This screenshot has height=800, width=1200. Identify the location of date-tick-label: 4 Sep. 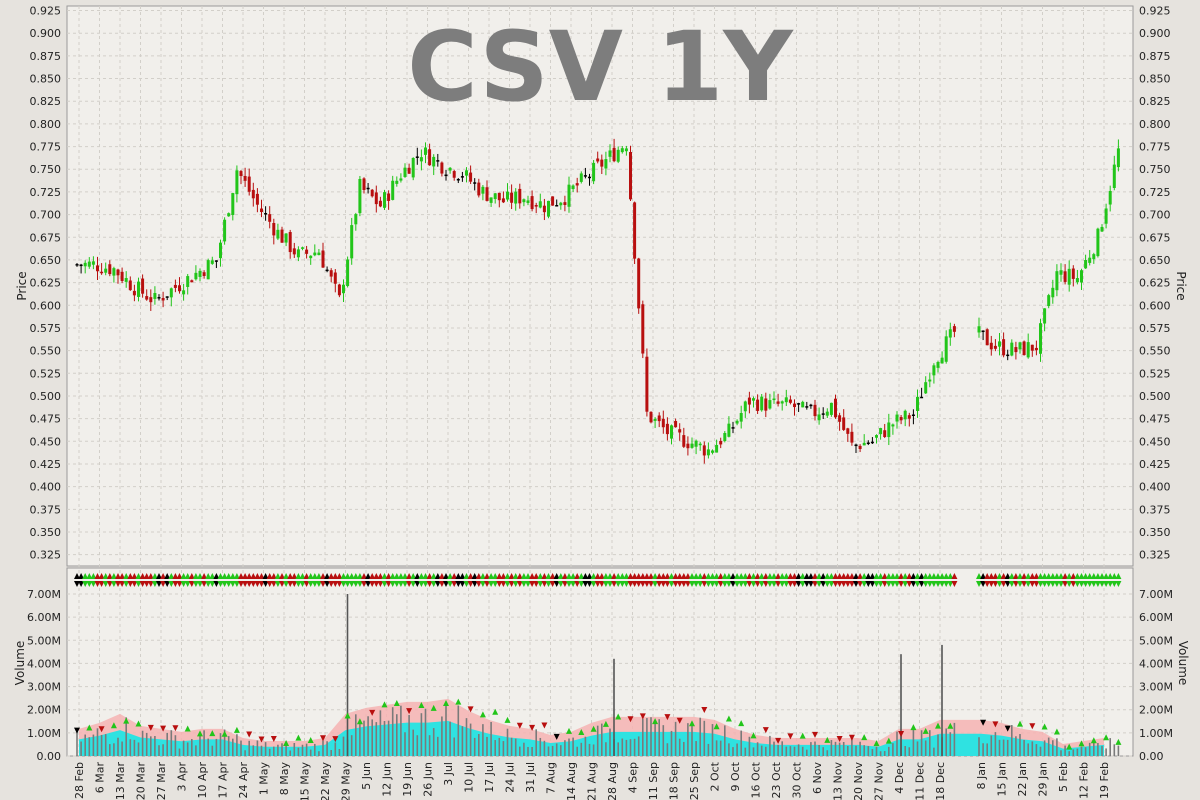
(633, 777).